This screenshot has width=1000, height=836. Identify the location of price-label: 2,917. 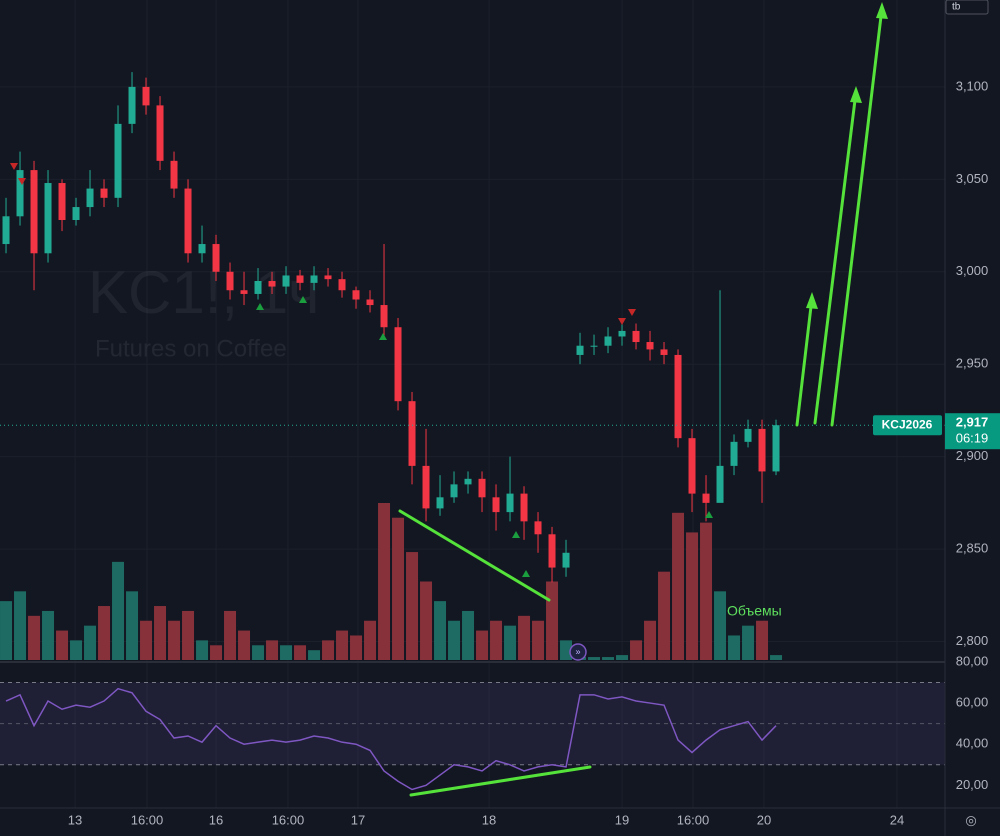
(972, 422).